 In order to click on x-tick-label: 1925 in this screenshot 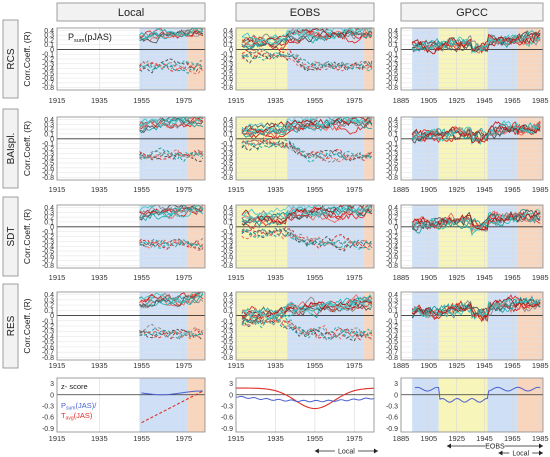, I will do `click(456, 189)`.